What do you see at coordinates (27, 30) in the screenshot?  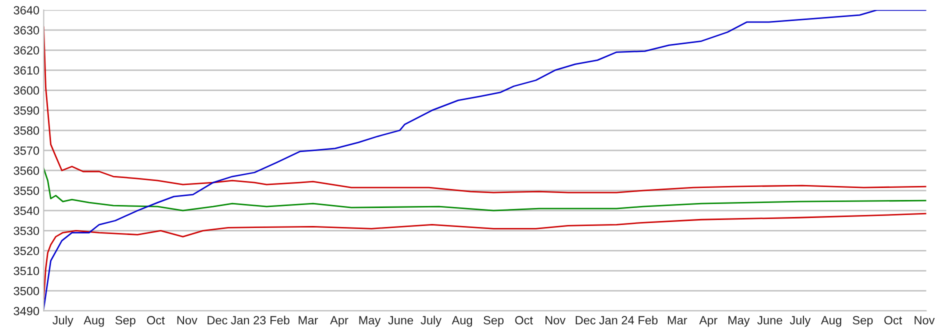 I see `y-tick-label: 3630` at bounding box center [27, 30].